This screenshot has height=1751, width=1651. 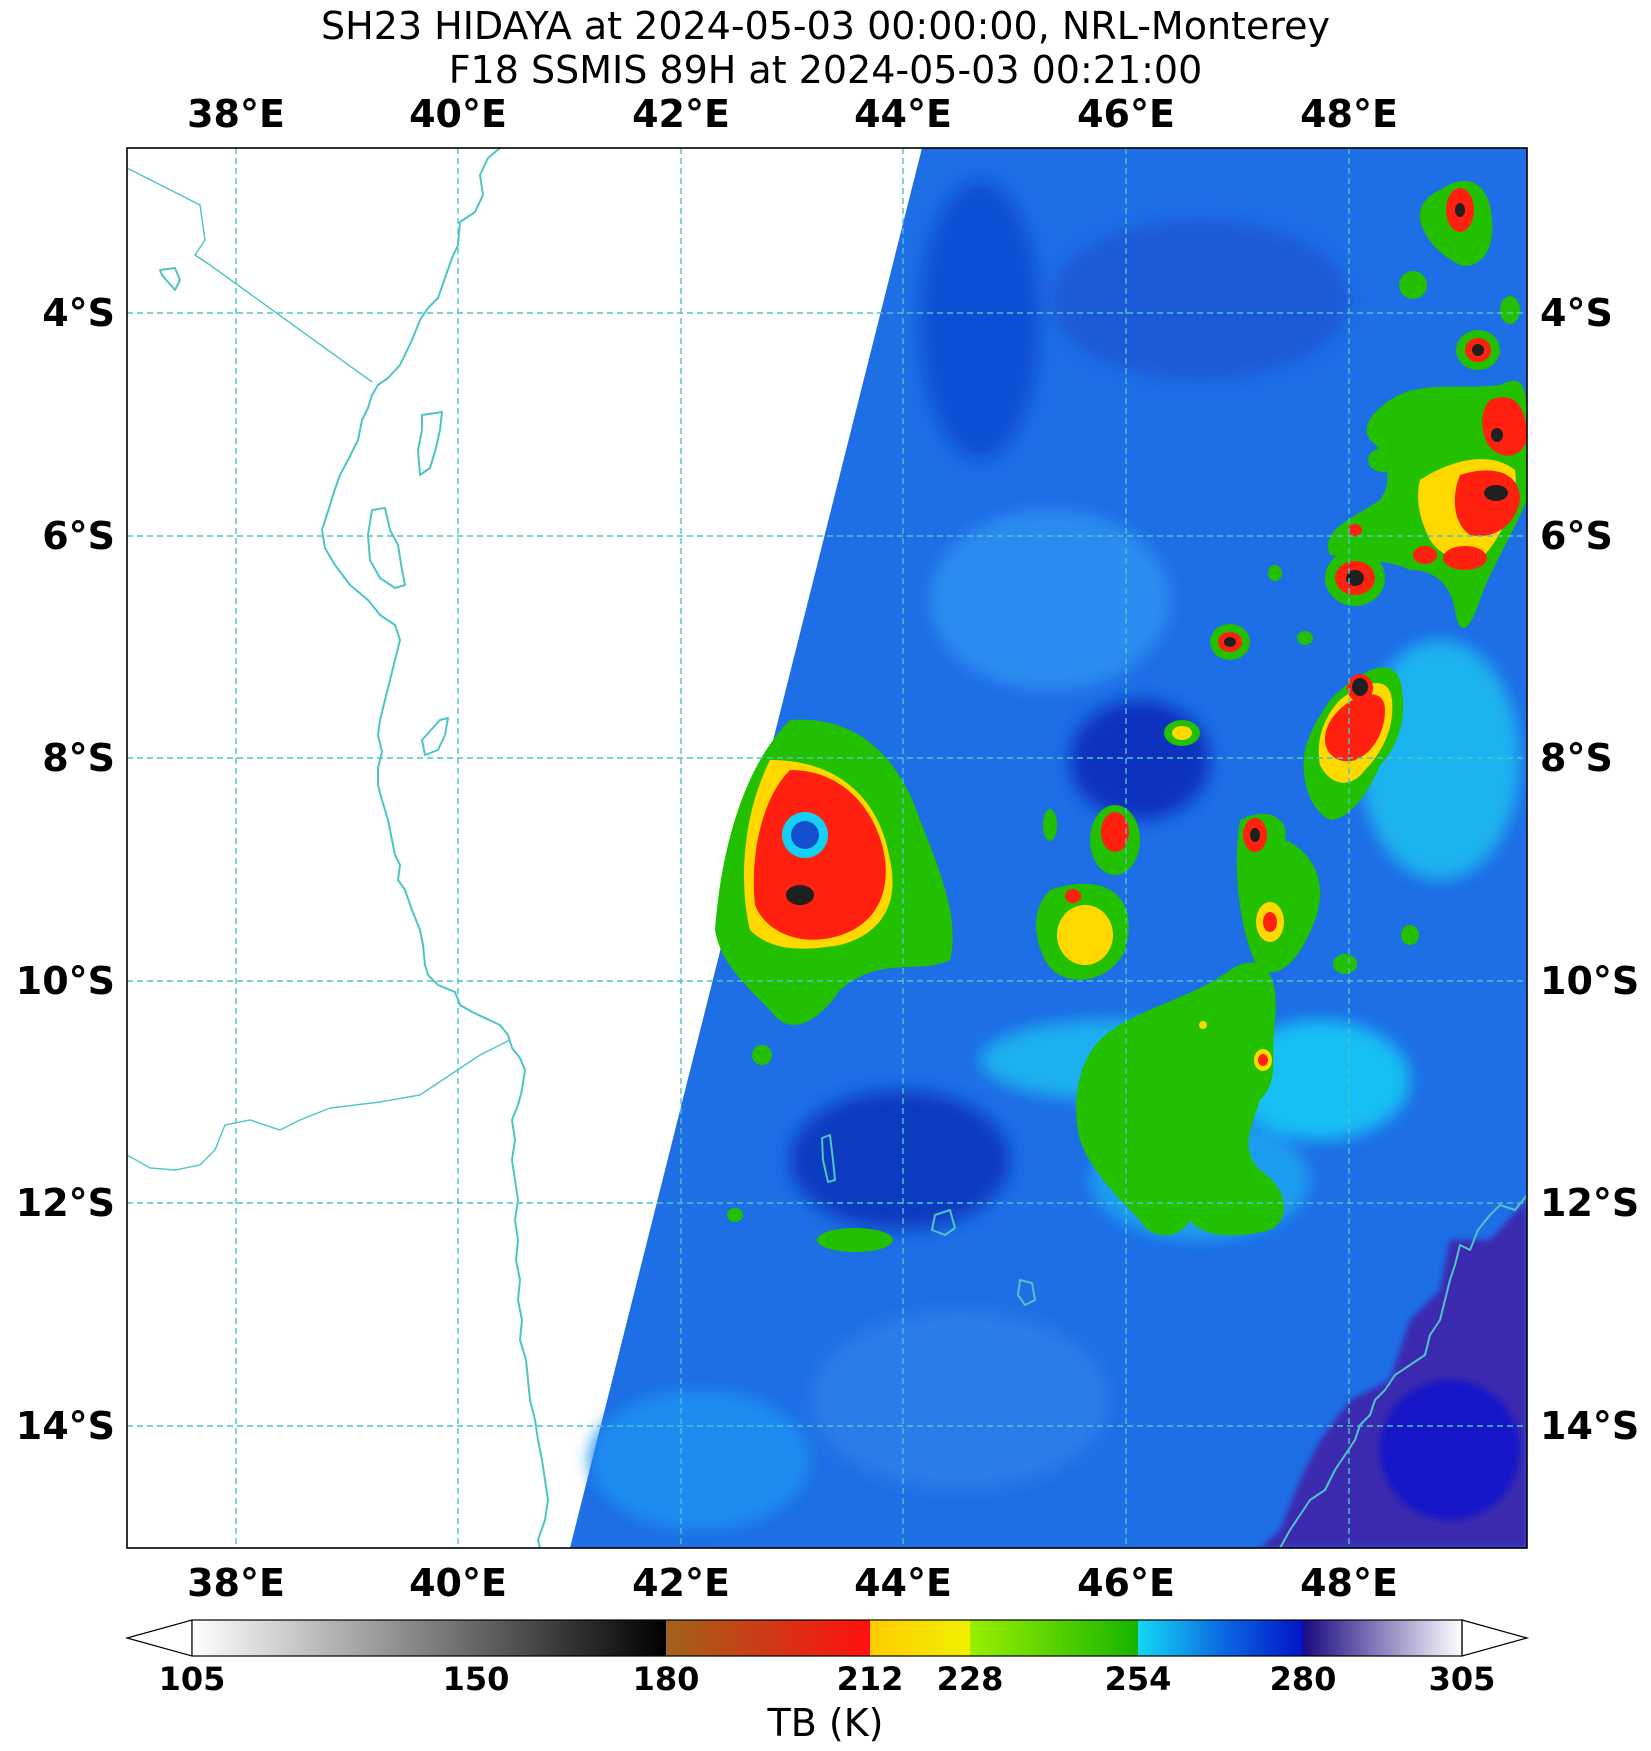 I want to click on colorbar-tick-105: 105, so click(x=192, y=1679).